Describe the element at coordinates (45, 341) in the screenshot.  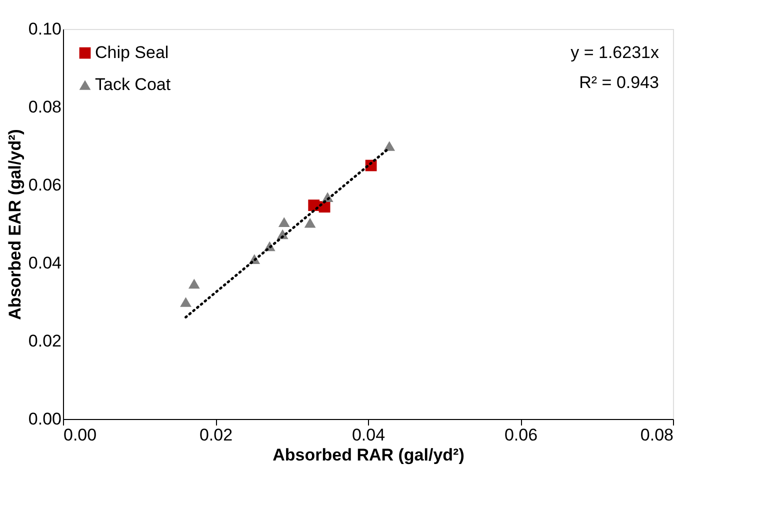
I see `y-tick-label: 0.02` at that location.